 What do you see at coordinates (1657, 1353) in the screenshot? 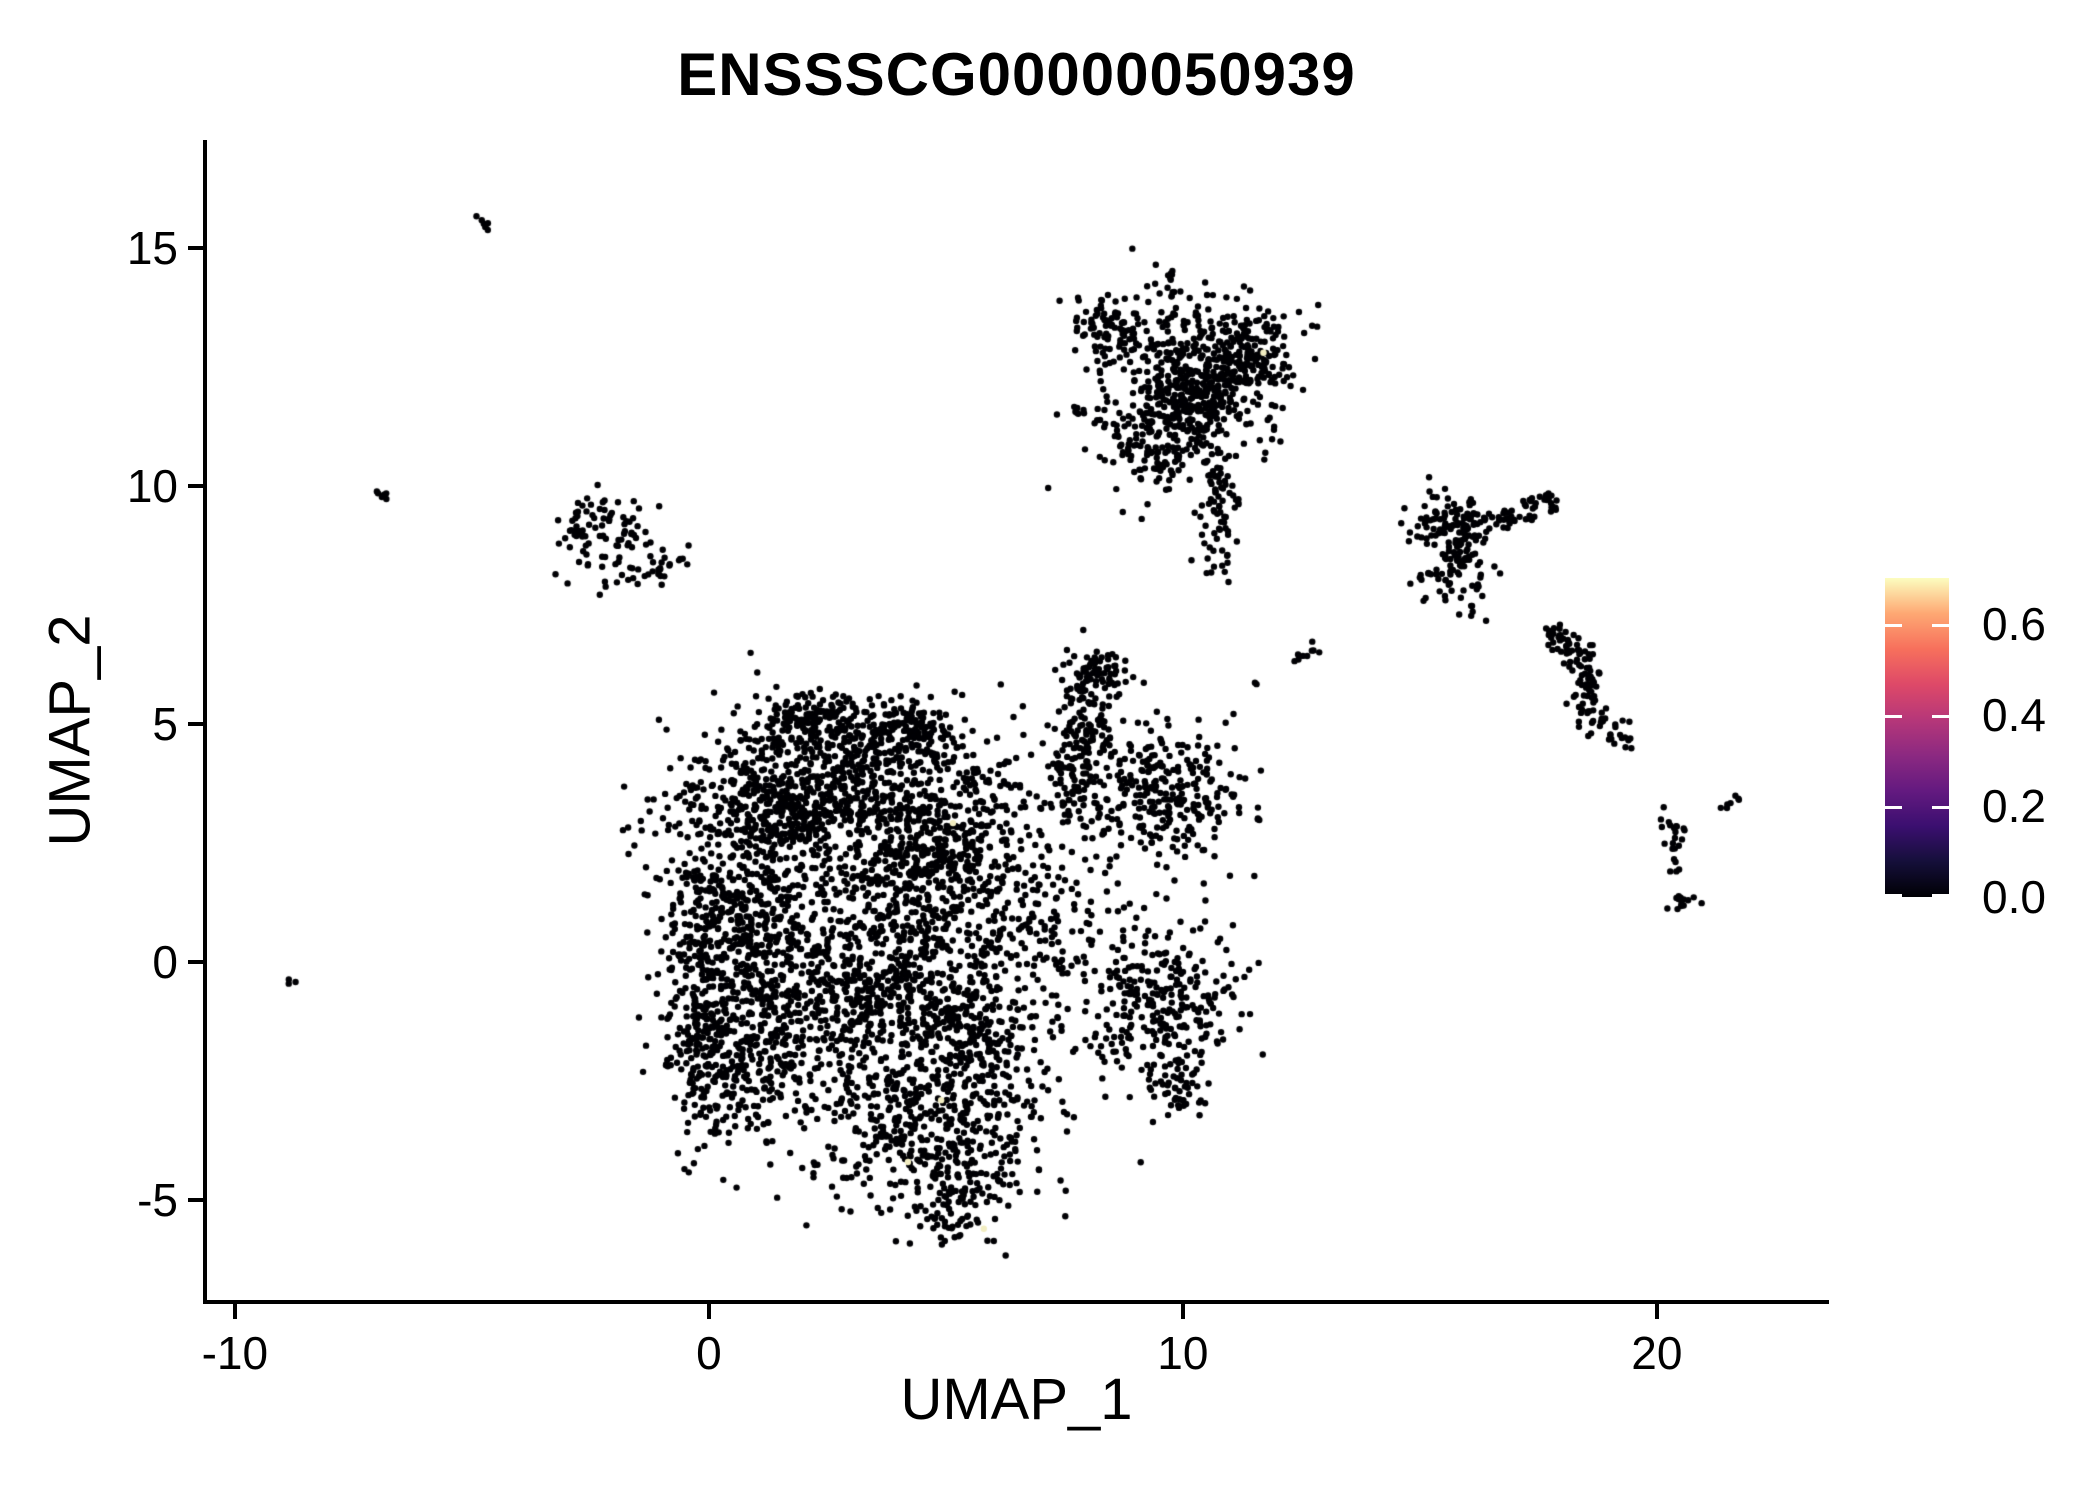
I see `x-tick-label: 20` at bounding box center [1657, 1353].